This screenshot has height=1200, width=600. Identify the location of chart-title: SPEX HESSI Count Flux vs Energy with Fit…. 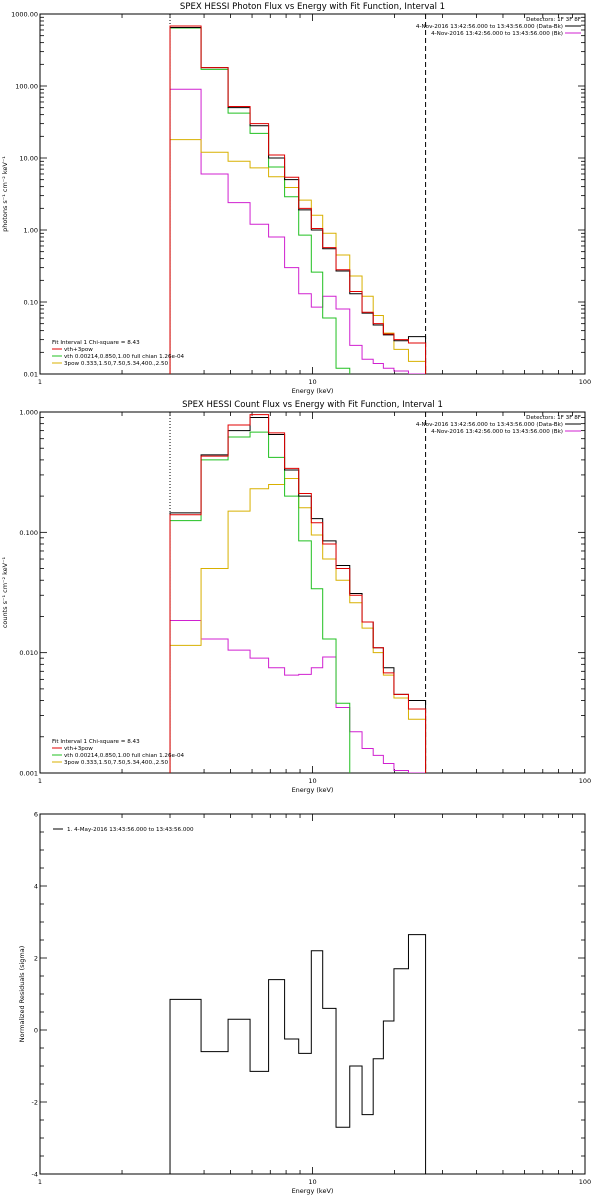
(312, 405).